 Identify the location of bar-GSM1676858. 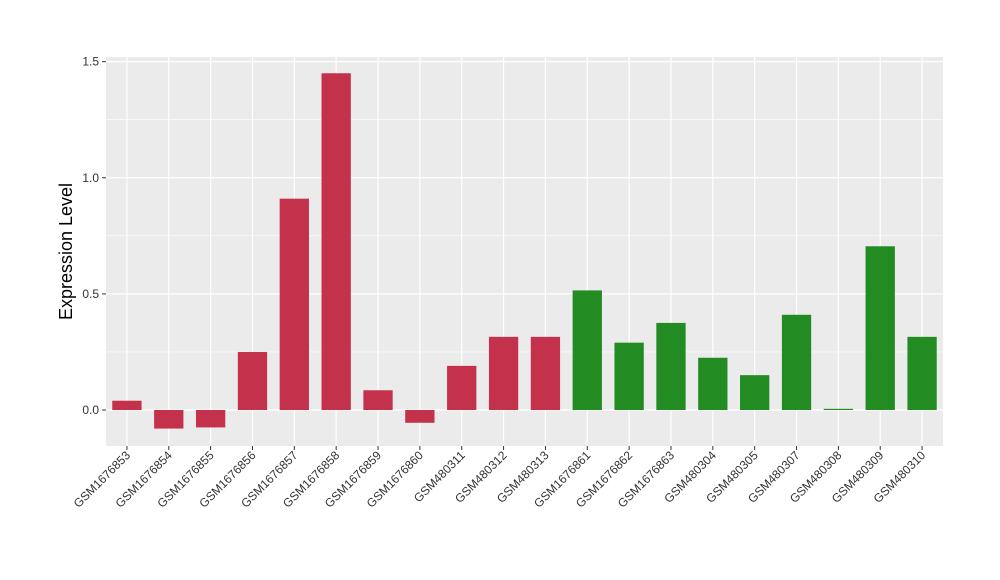
(336, 242).